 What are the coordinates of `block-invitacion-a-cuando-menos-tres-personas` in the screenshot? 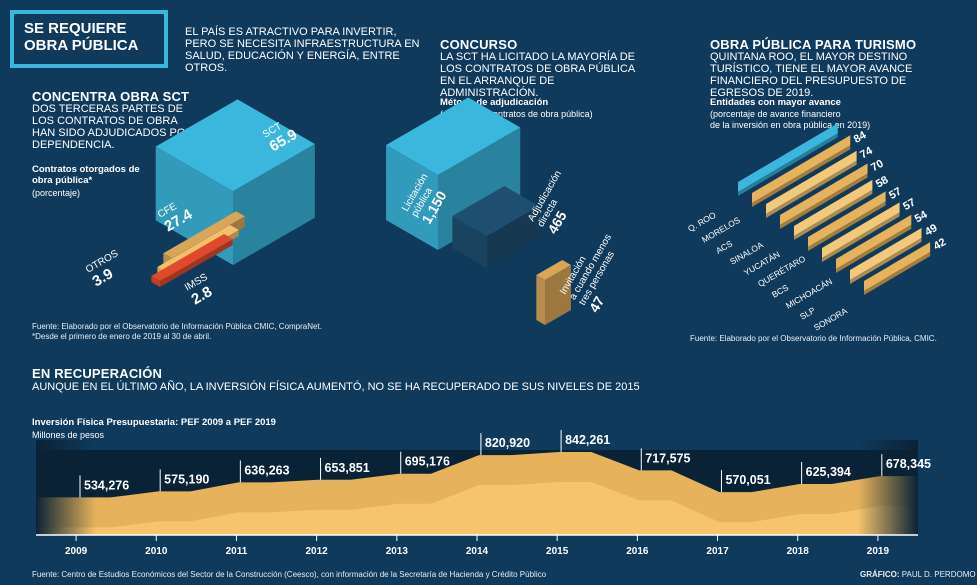 It's located at (553, 292).